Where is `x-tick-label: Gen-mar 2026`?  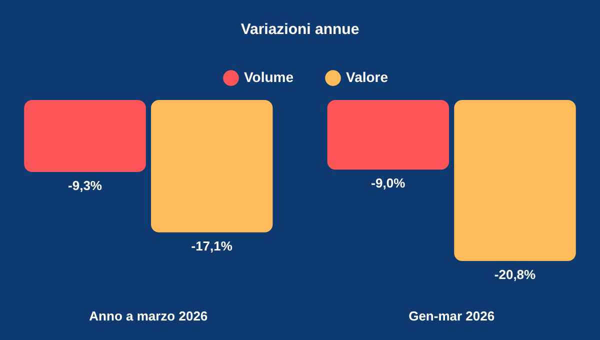
x-tick-label: Gen-mar 2026 is located at coordinates (451, 316).